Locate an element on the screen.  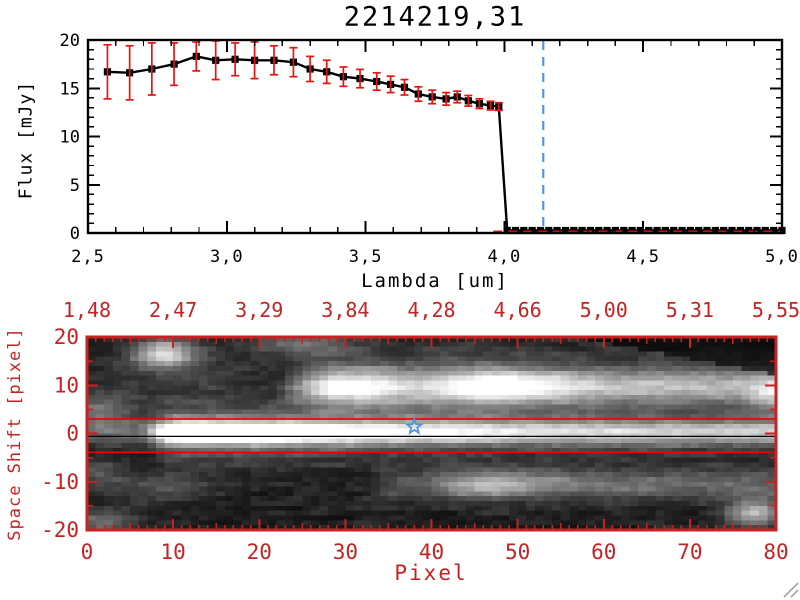
svg-text: 3,0 is located at coordinates (227, 257).